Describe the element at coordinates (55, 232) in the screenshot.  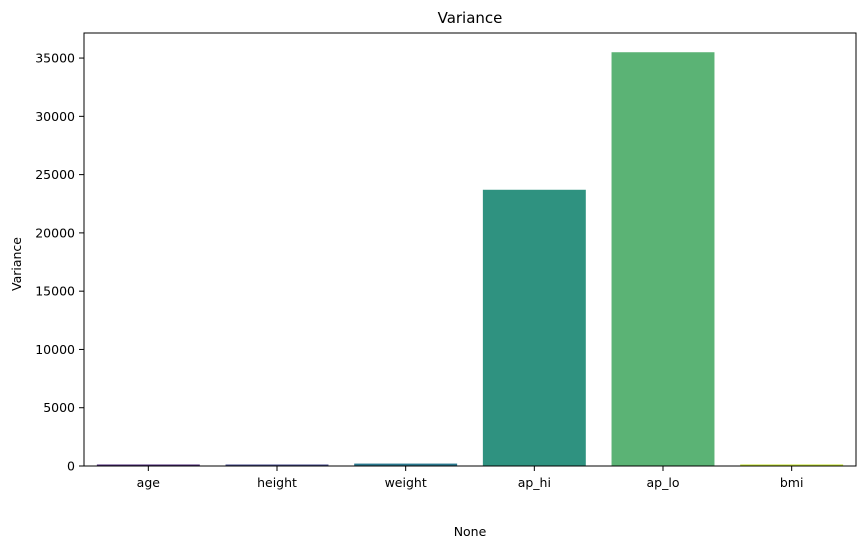
I see `y-tick-label: 20000` at that location.